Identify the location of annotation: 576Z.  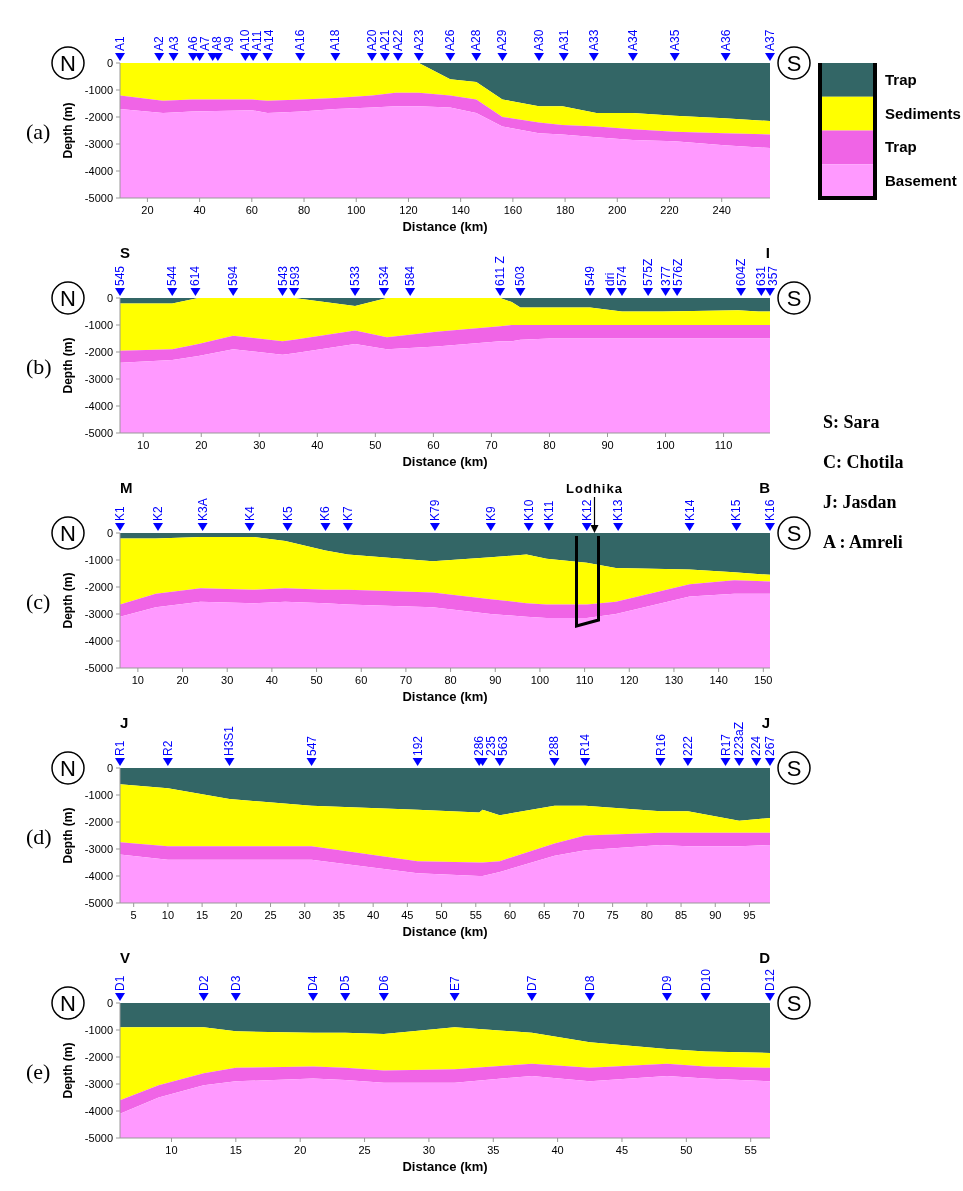
(677, 272).